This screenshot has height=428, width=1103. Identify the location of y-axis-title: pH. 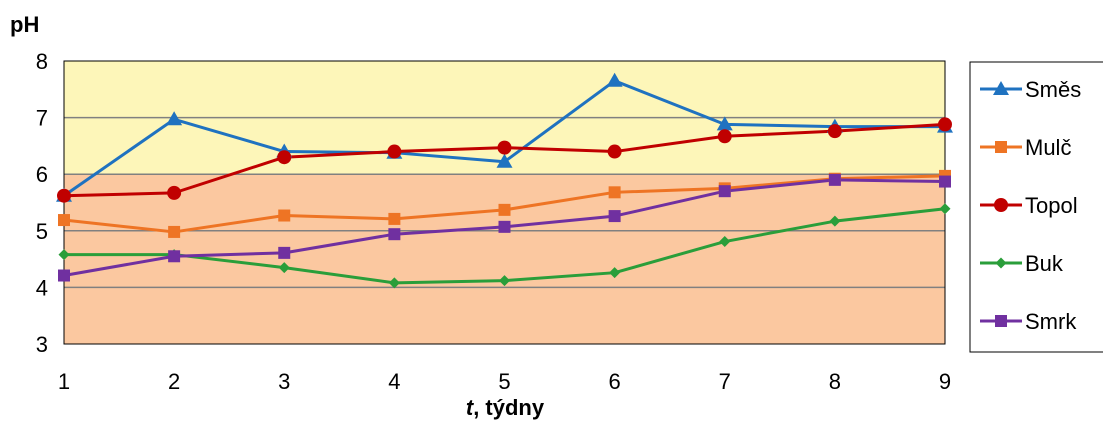
(24, 24).